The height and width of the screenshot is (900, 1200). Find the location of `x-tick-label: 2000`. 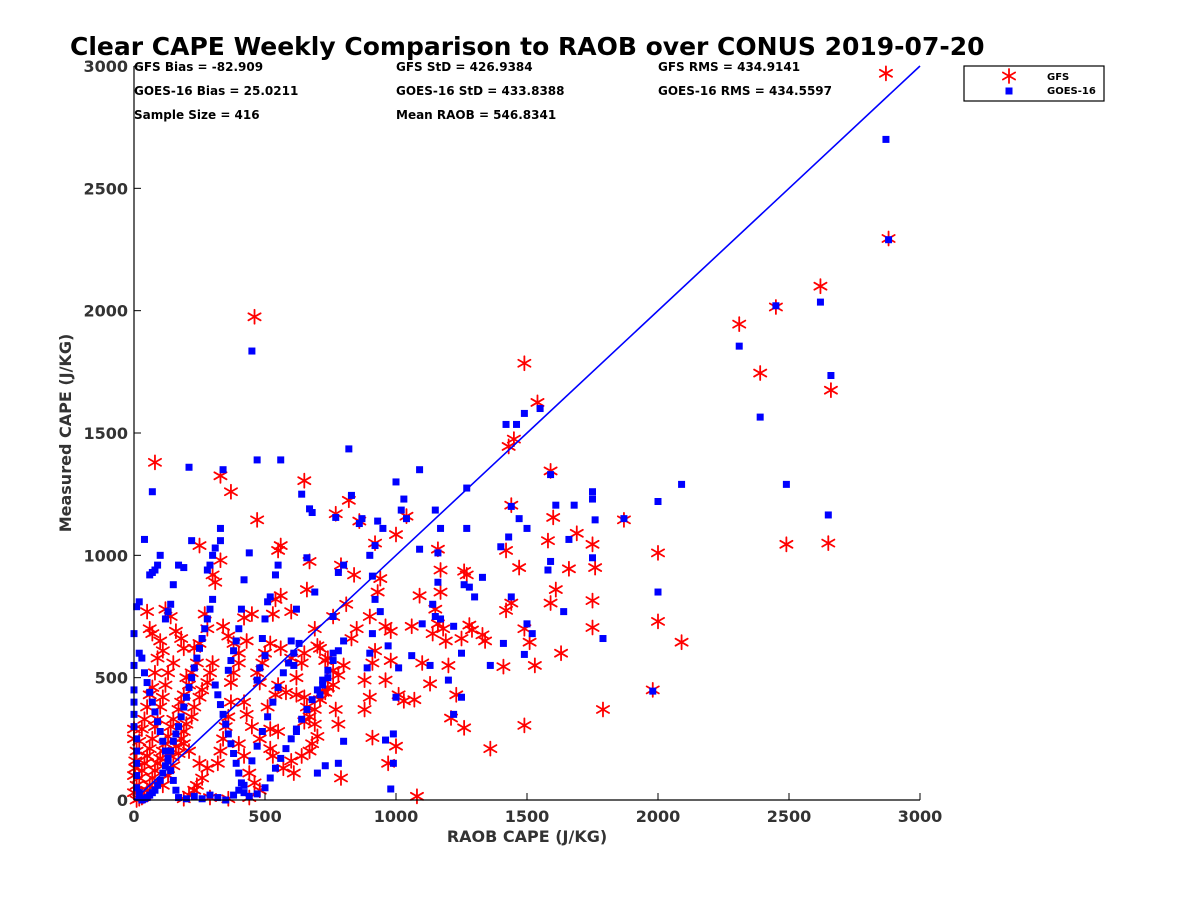

x-tick-label: 2000 is located at coordinates (658, 816).